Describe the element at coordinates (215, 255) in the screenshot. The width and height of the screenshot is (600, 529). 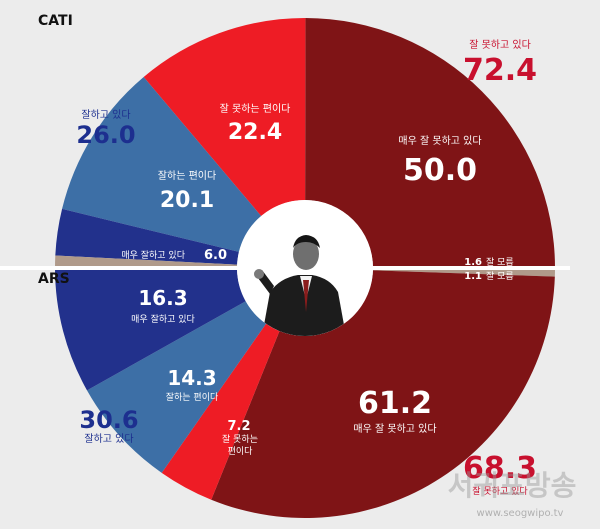
I see `cati-value-very-good: 6.0` at that location.